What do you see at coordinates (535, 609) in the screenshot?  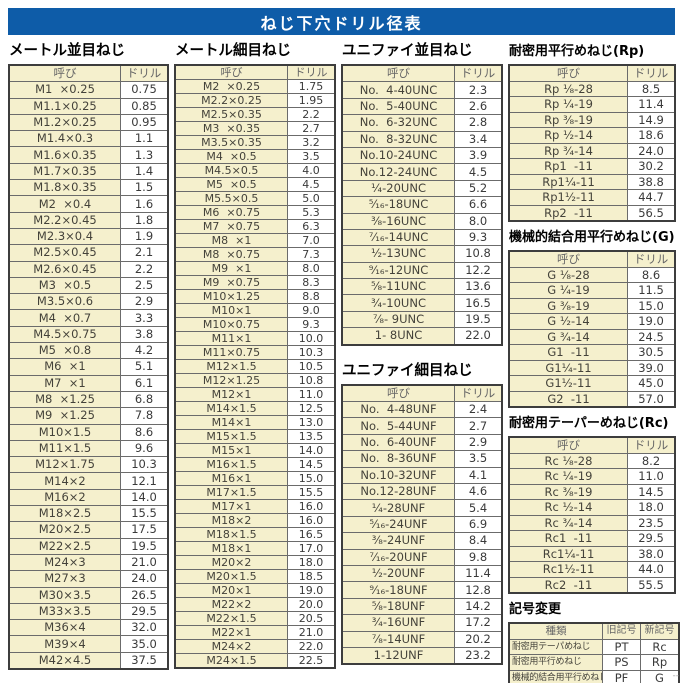 I see `section-heading-symbol-change: 記号変更` at bounding box center [535, 609].